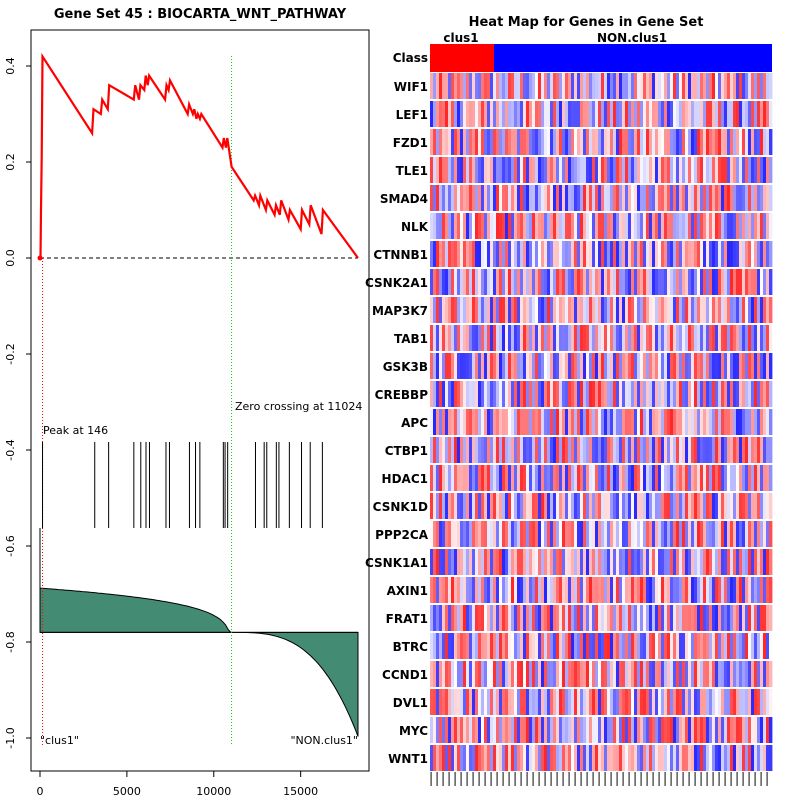 The image size is (800, 800). What do you see at coordinates (17, 403) in the screenshot?
I see `y-axis: 0.40.20.0-0.2-0.4-0.6-0.8-1.0` at bounding box center [17, 403].